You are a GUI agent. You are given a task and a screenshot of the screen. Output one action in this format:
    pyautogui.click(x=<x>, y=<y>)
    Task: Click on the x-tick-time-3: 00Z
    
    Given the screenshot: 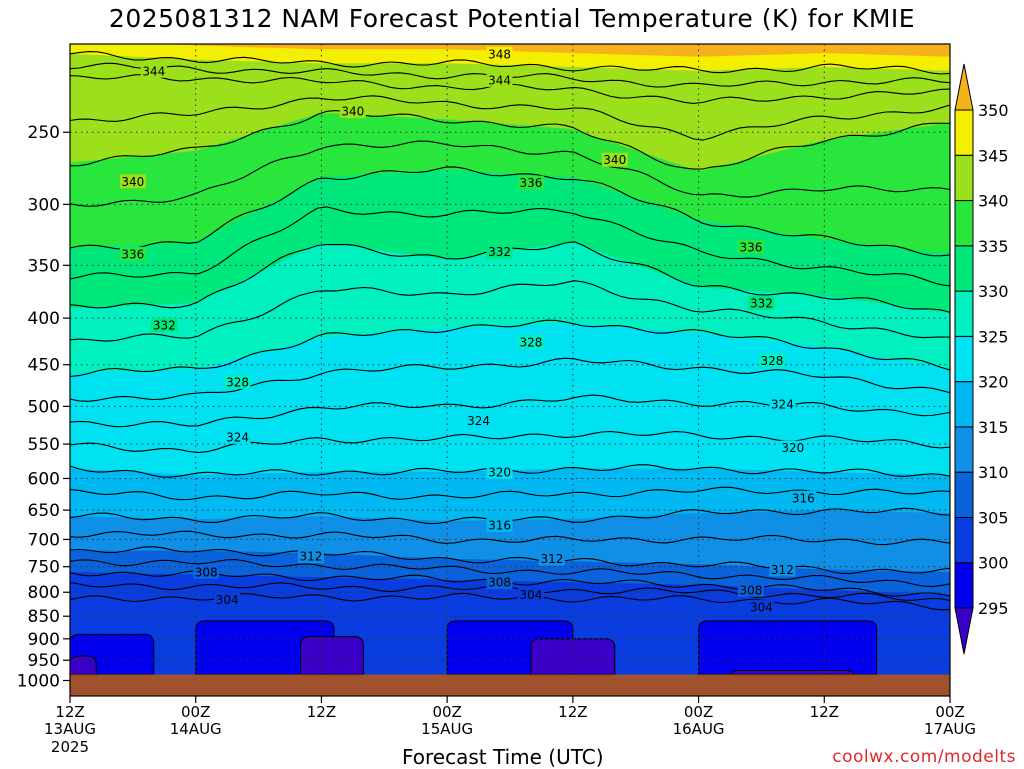 What is the action you would take?
    pyautogui.click(x=446, y=712)
    